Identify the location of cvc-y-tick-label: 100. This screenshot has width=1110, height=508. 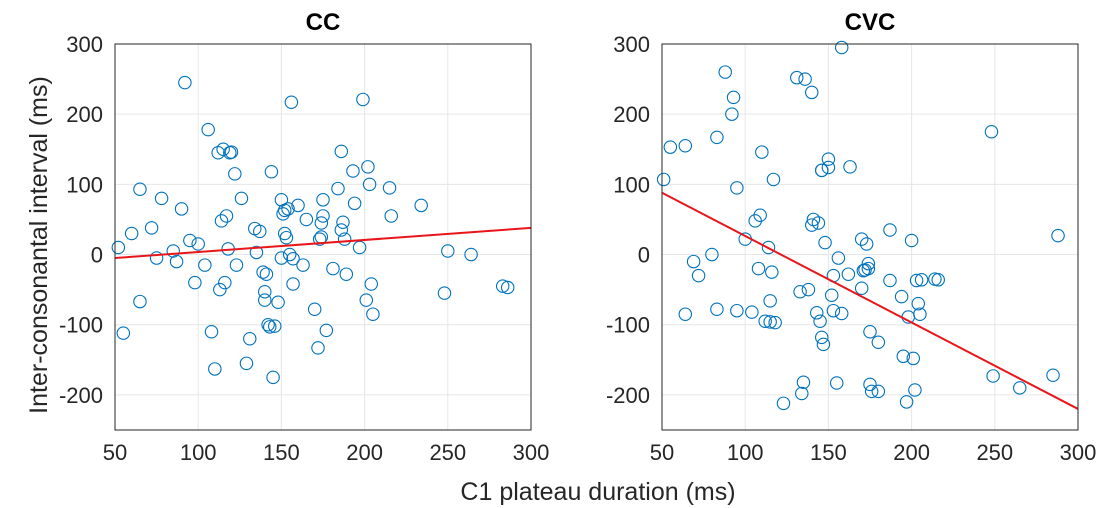
(631, 184).